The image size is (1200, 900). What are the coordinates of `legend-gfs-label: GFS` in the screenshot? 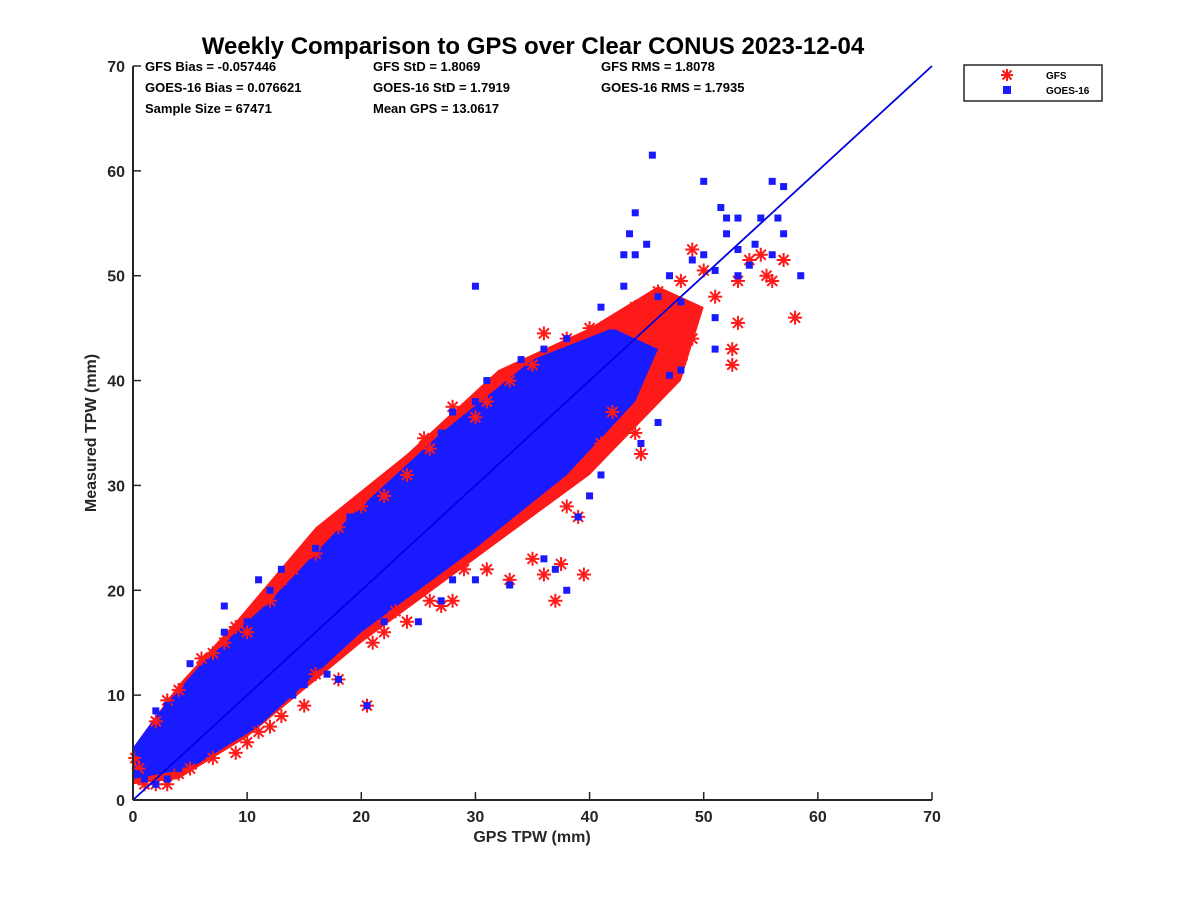 It's located at (1056, 76).